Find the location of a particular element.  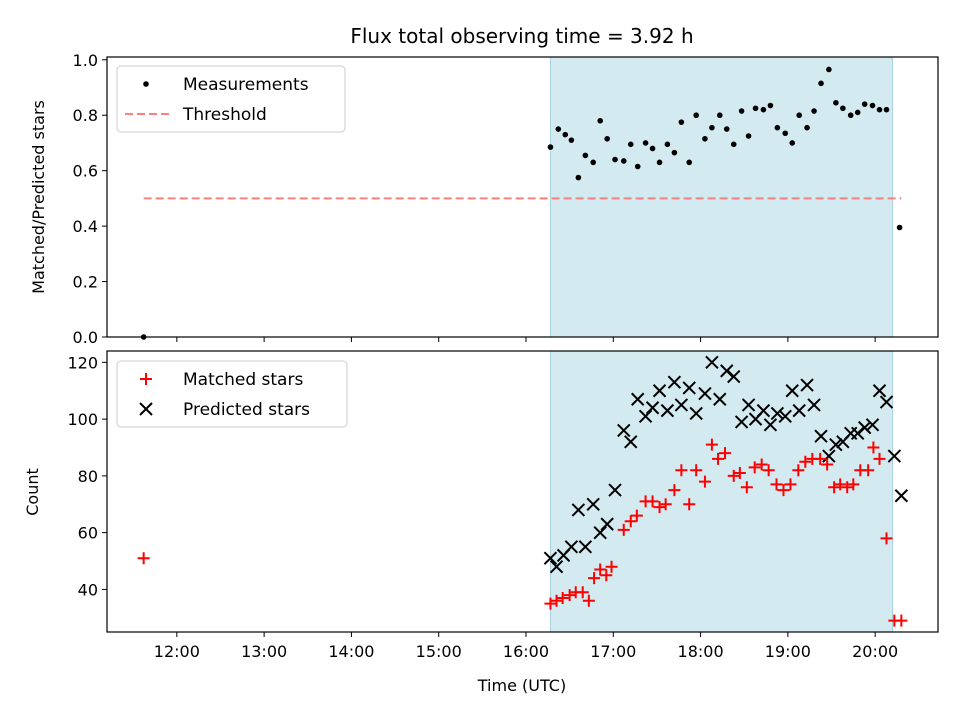

chart-title: Flux total observing time = 3.92 h is located at coordinates (521, 36).